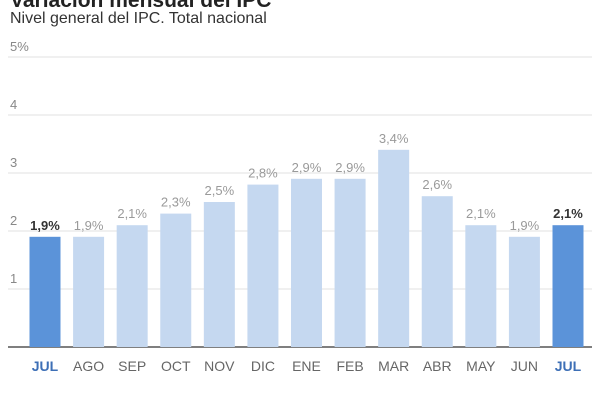 This screenshot has width=600, height=400. I want to click on data-label: 2,3%, so click(176, 202).